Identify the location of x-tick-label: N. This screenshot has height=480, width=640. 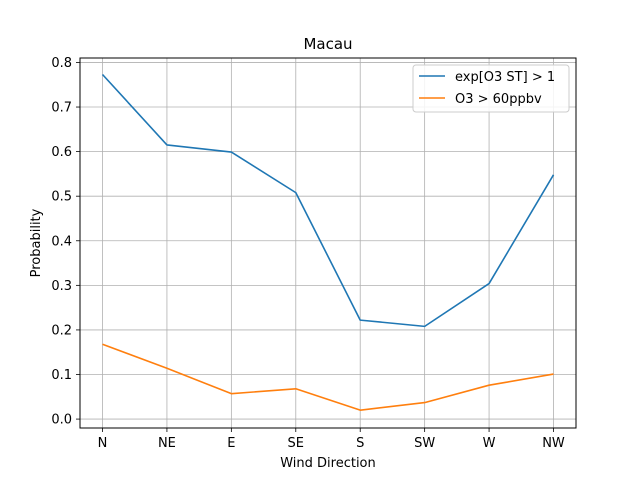
(103, 443).